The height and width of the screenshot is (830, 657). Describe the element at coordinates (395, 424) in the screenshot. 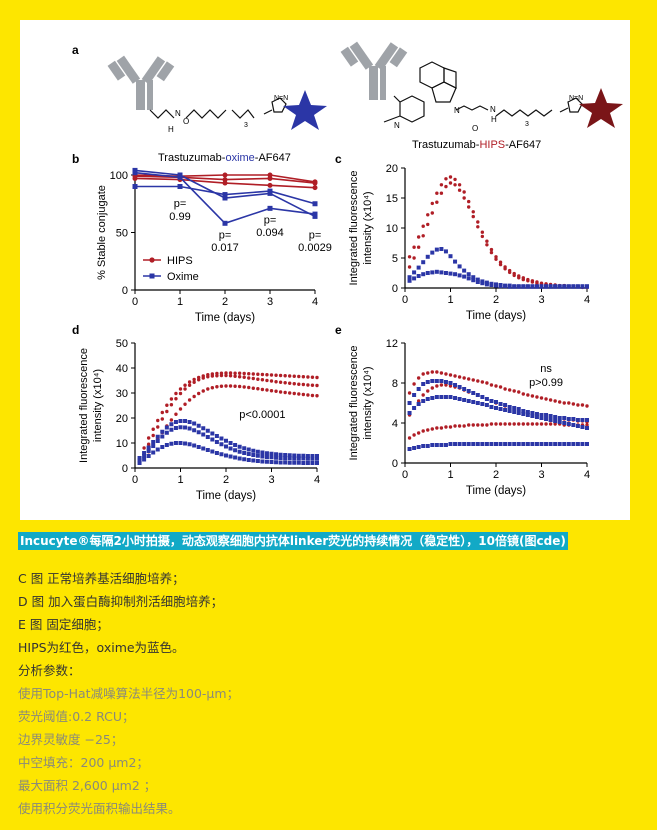

I see `y-tick-label: 4` at that location.